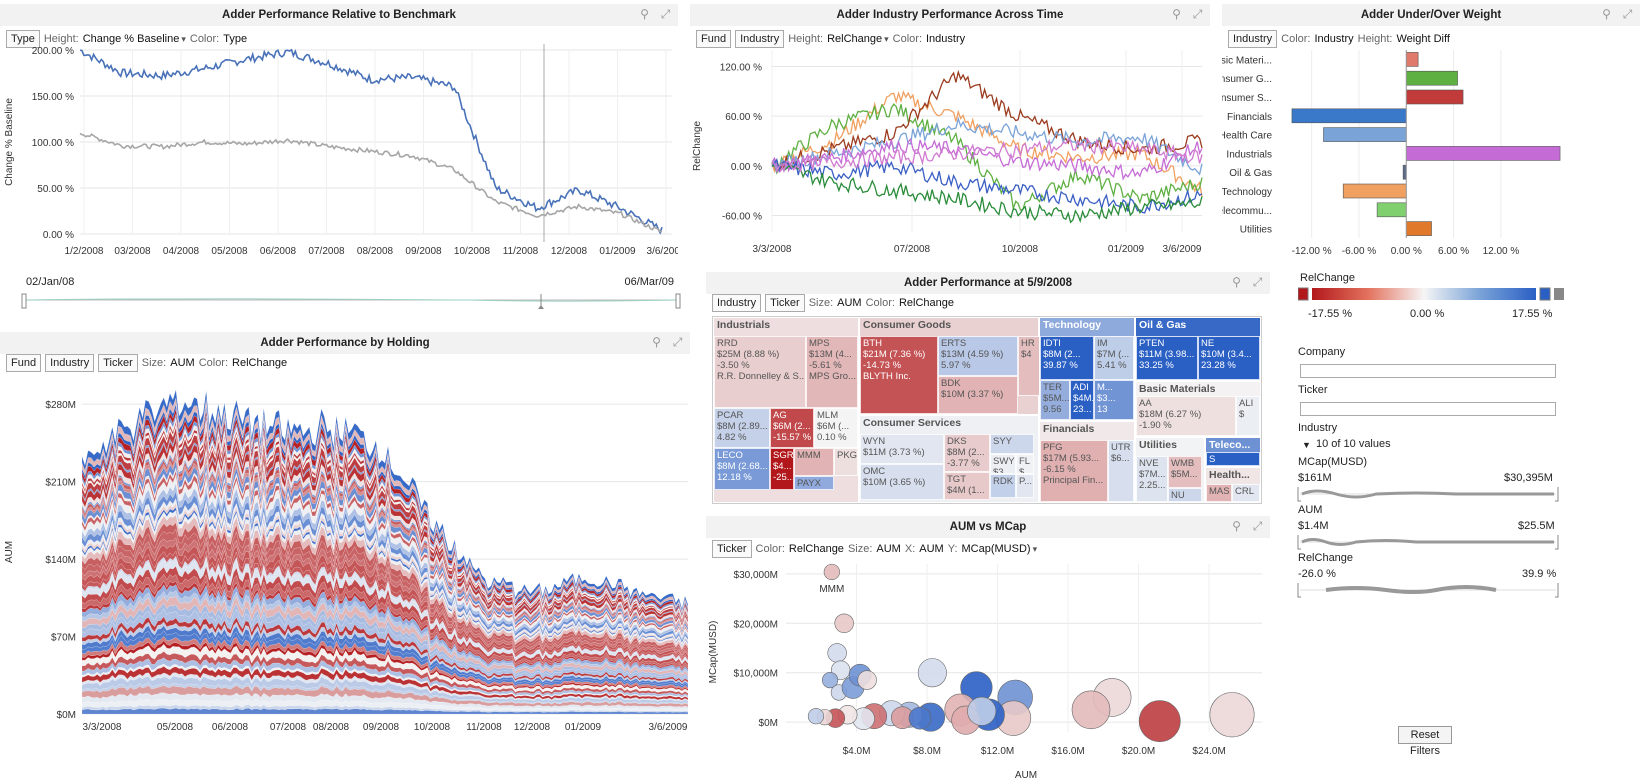  I want to click on treemap-cell: AG $6M (2... -15.57 %, so click(792, 428).